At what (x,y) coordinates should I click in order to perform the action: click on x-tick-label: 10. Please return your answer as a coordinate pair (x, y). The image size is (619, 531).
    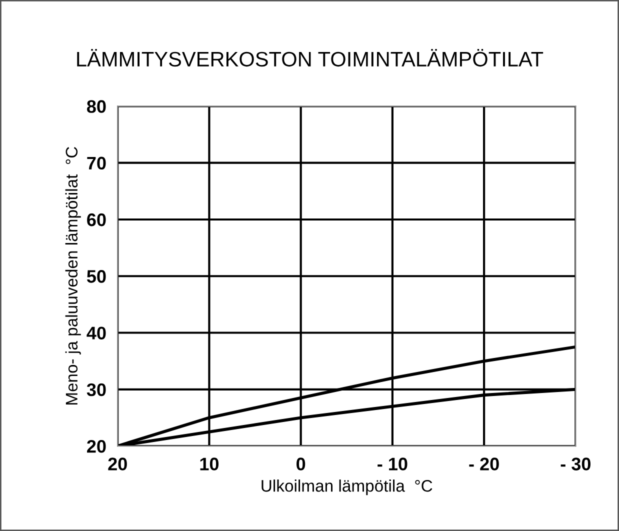
    Looking at the image, I should click on (209, 464).